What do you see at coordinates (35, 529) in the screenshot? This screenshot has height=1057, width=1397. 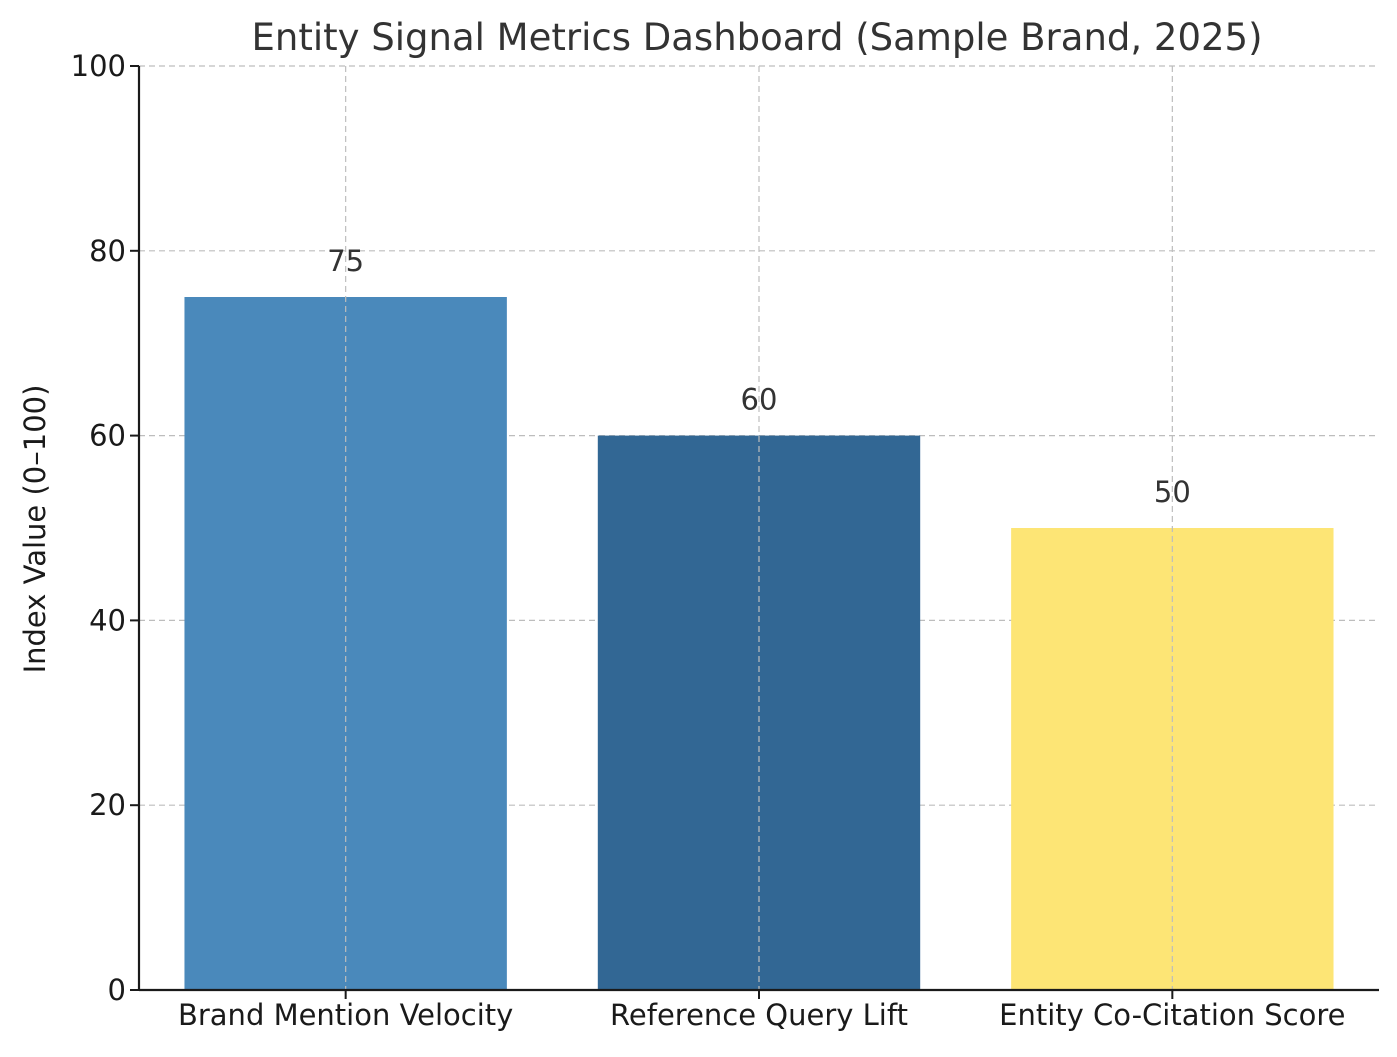 I see `y-axis-label: Index Value (0–100)` at bounding box center [35, 529].